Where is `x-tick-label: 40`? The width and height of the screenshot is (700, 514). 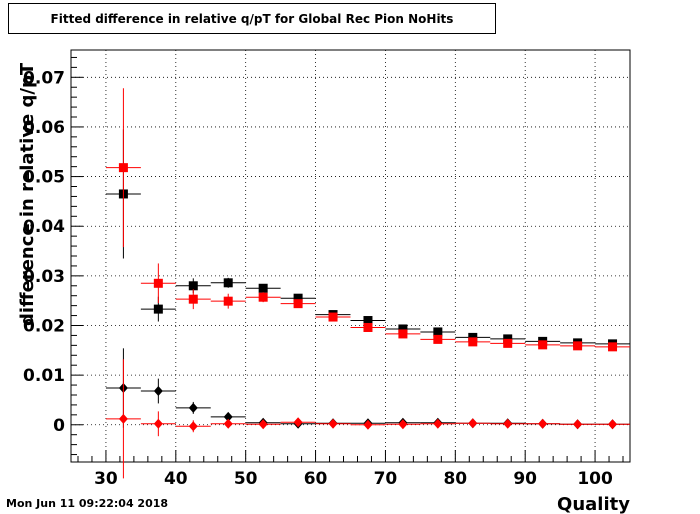
x-tick-label: 40 is located at coordinates (176, 479).